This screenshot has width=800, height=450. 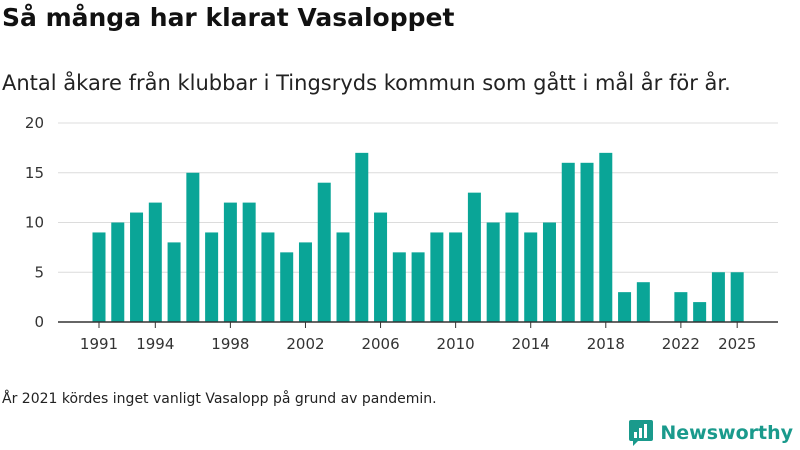 What do you see at coordinates (268, 277) in the screenshot?
I see `bar-2000` at bounding box center [268, 277].